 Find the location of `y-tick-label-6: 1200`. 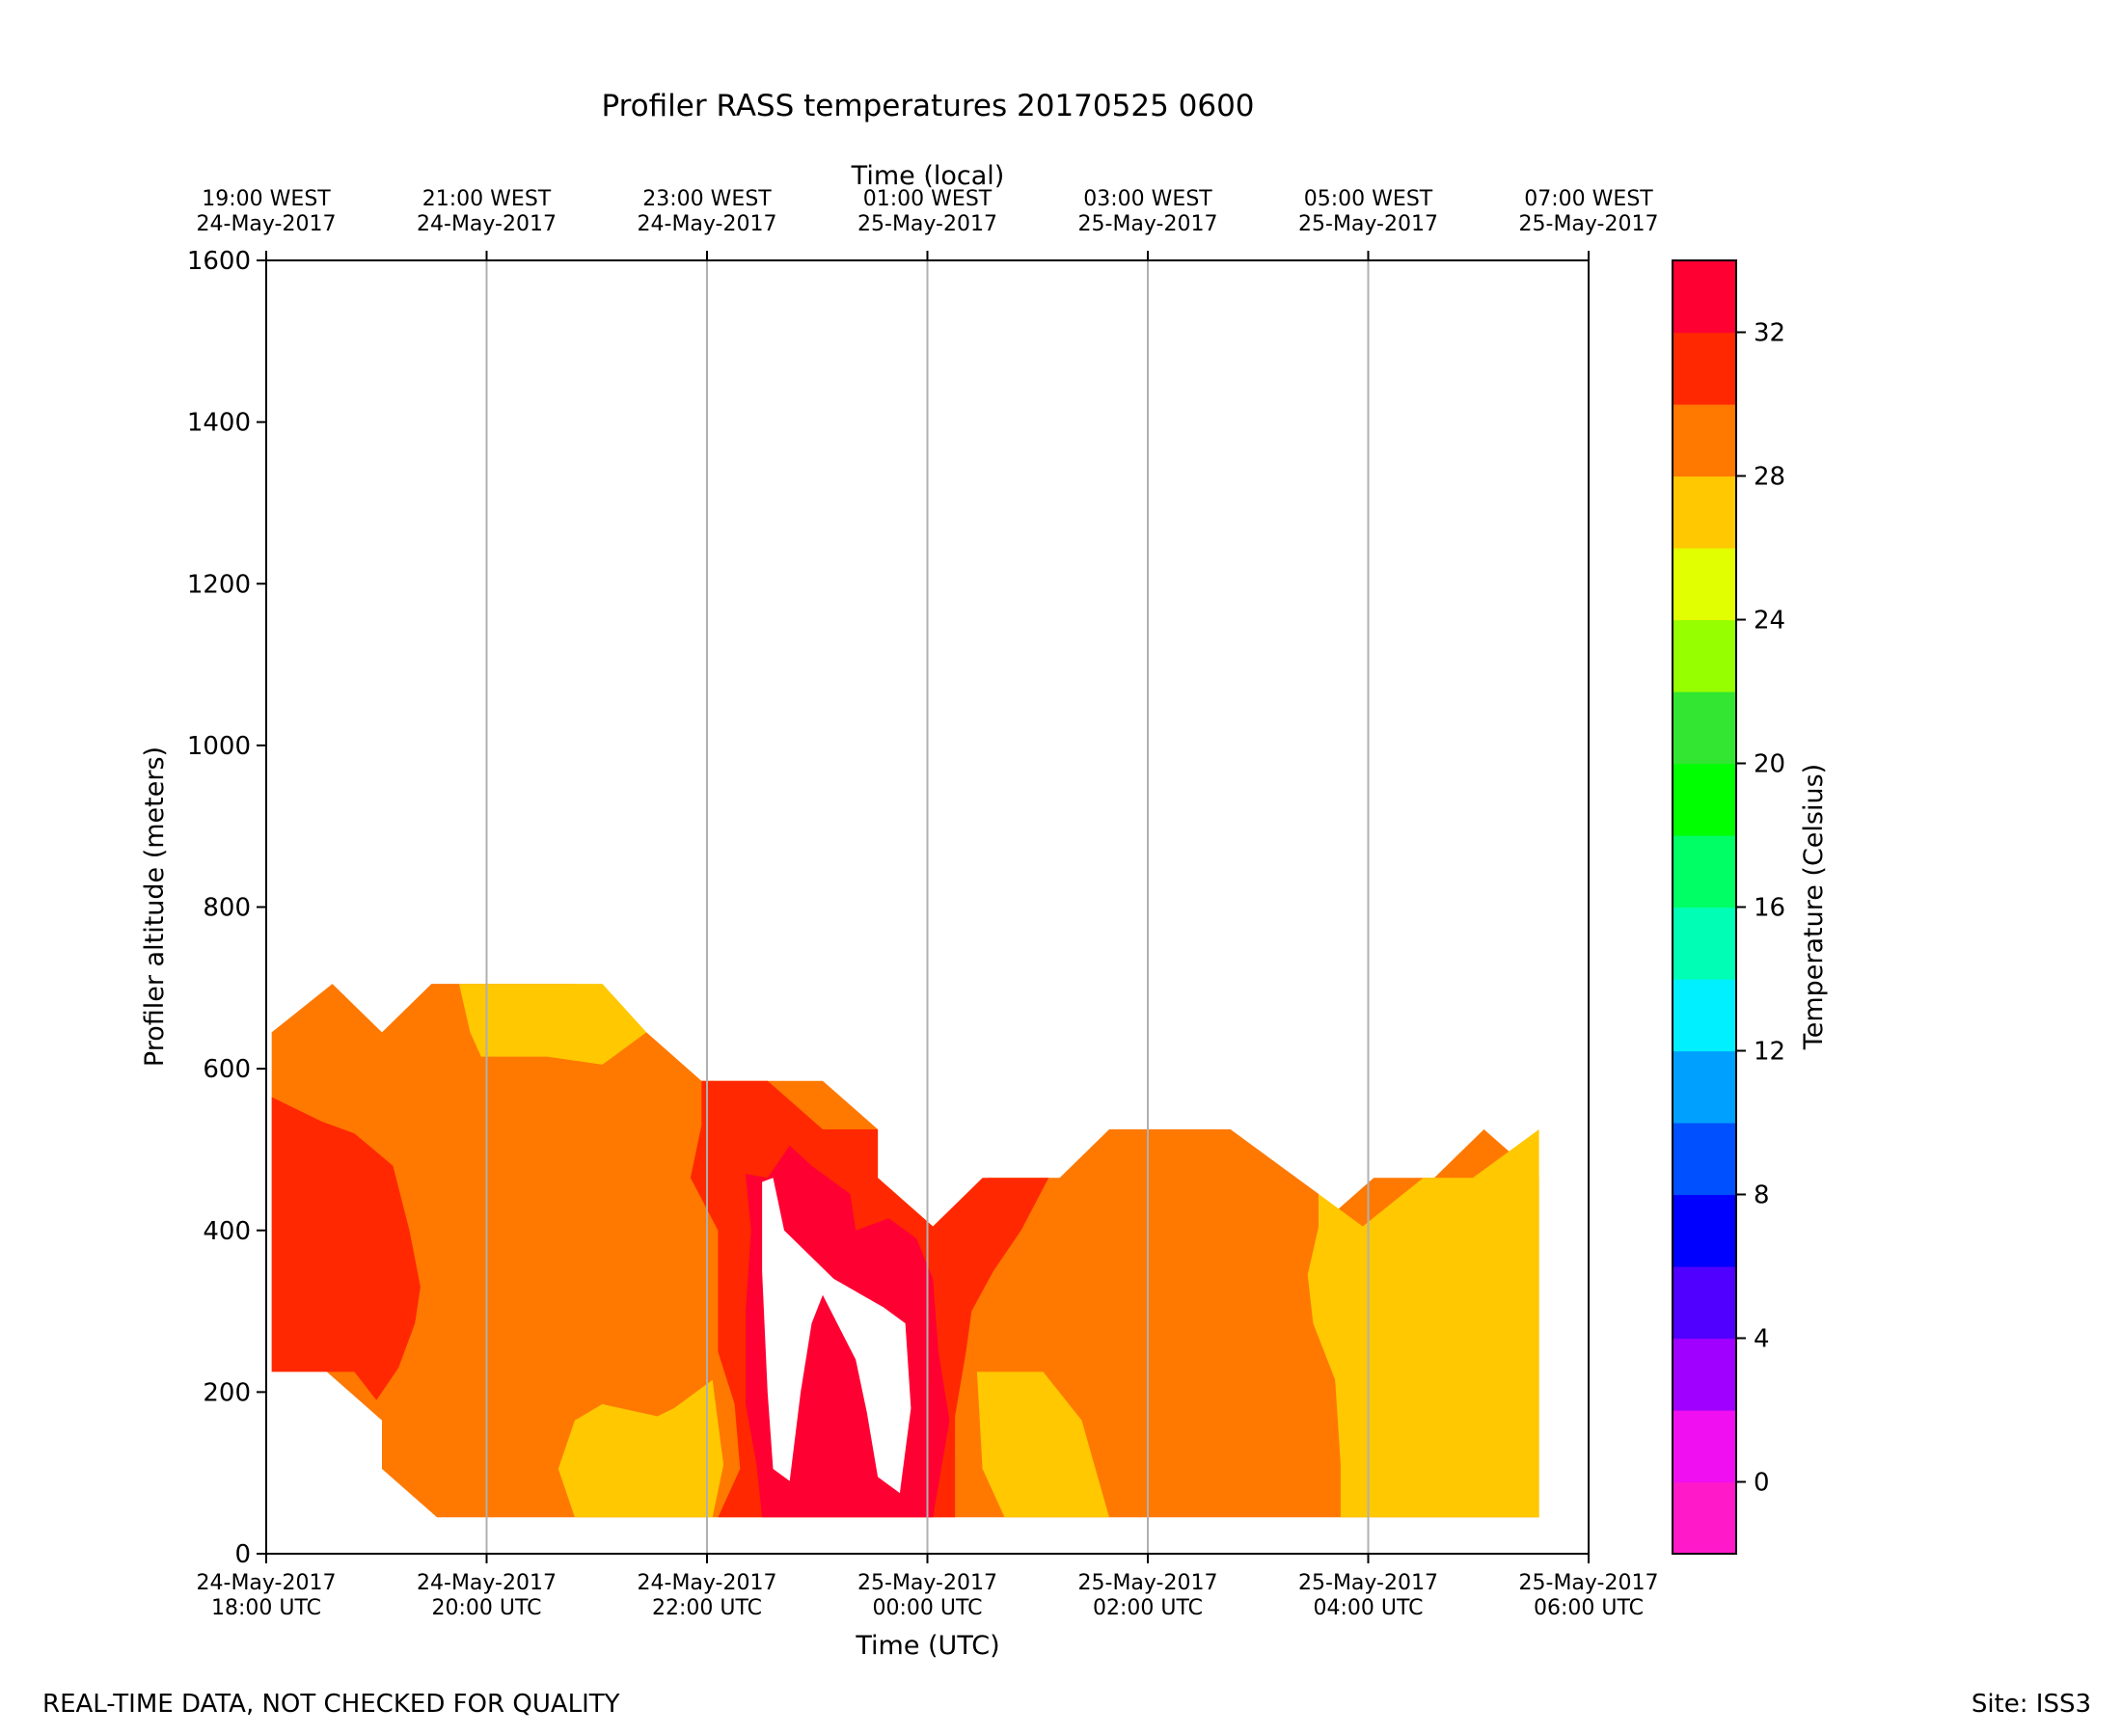

y-tick-label-6: 1200 is located at coordinates (219, 585).